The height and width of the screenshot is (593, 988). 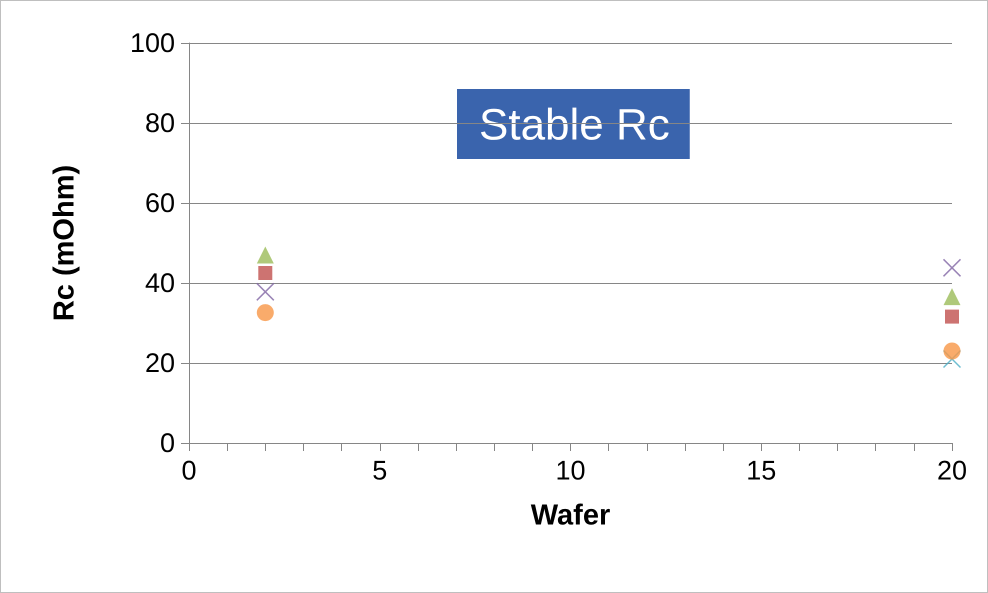 I want to click on y-tick-label: 60, so click(x=159, y=203).